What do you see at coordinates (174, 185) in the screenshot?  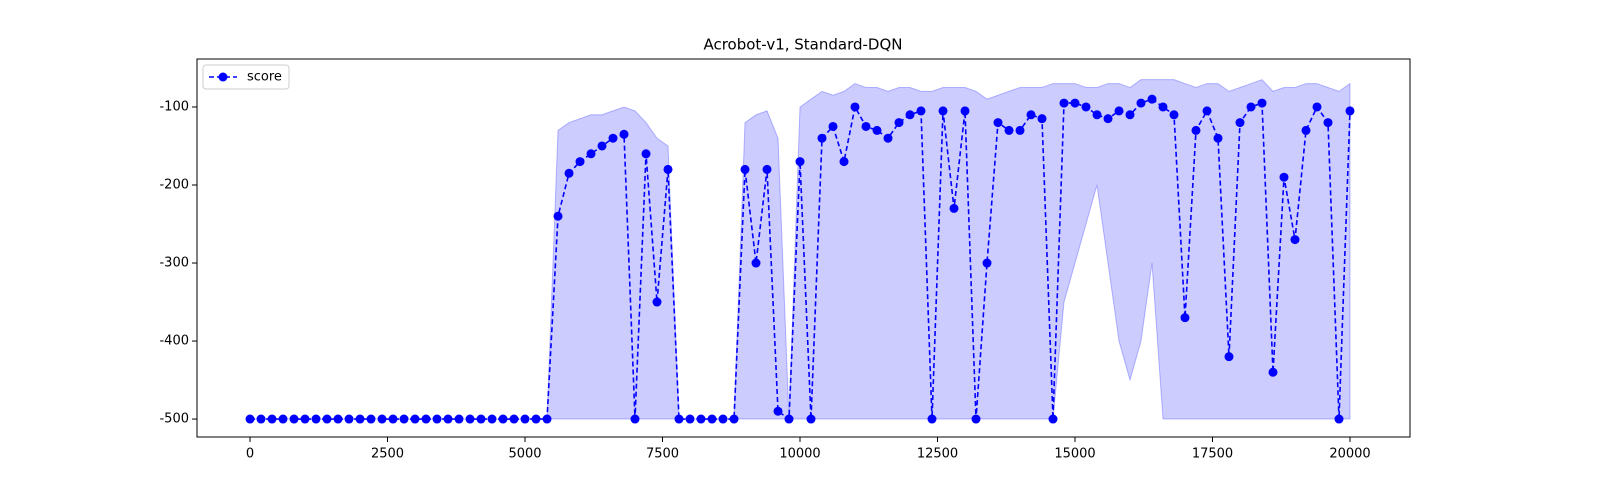 I see `y-tick-label: -200` at bounding box center [174, 185].